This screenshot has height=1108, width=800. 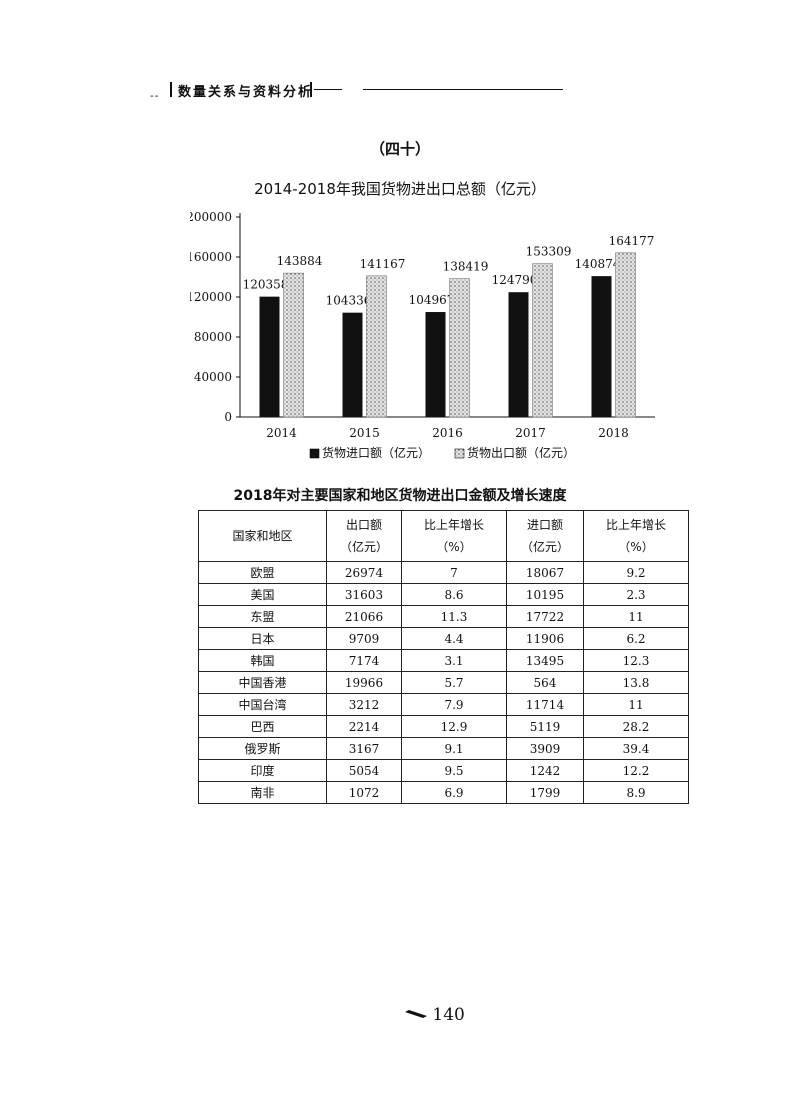 I want to click on x-tick-label: 2015, so click(x=364, y=433).